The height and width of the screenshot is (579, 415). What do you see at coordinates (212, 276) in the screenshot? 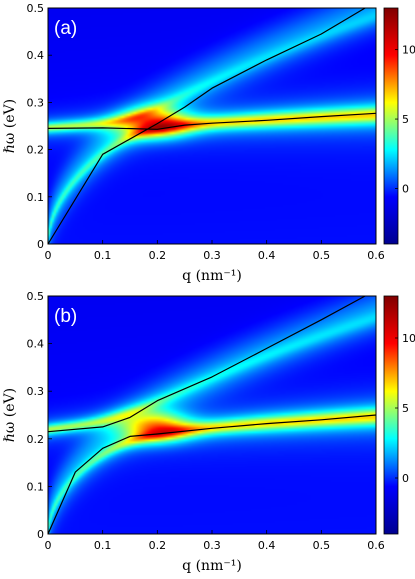
I see `x-axis-label-a: q (nm⁻¹)` at bounding box center [212, 276].